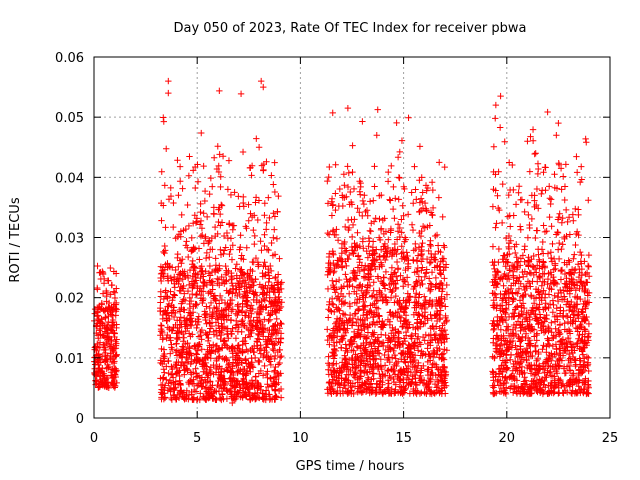 This screenshot has width=640, height=480. Describe the element at coordinates (69, 58) in the screenshot. I see `y-tick-label: 0.06` at that location.